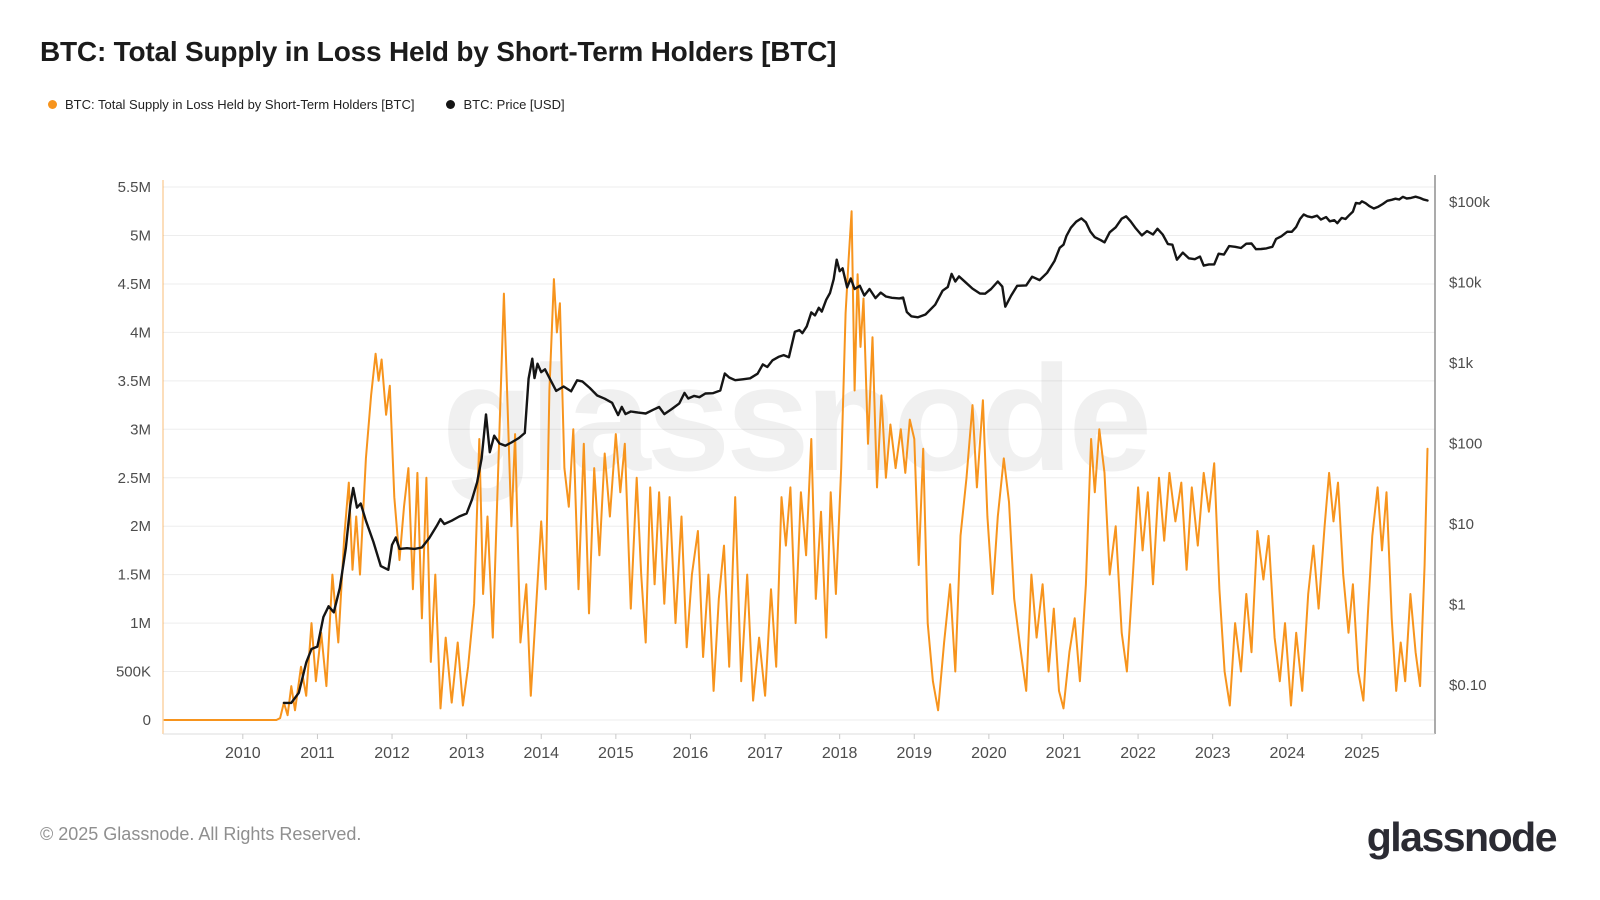 This screenshot has height=900, width=1600. Describe the element at coordinates (1468, 685) in the screenshot. I see `y-right-axis-label: $0.10` at that location.